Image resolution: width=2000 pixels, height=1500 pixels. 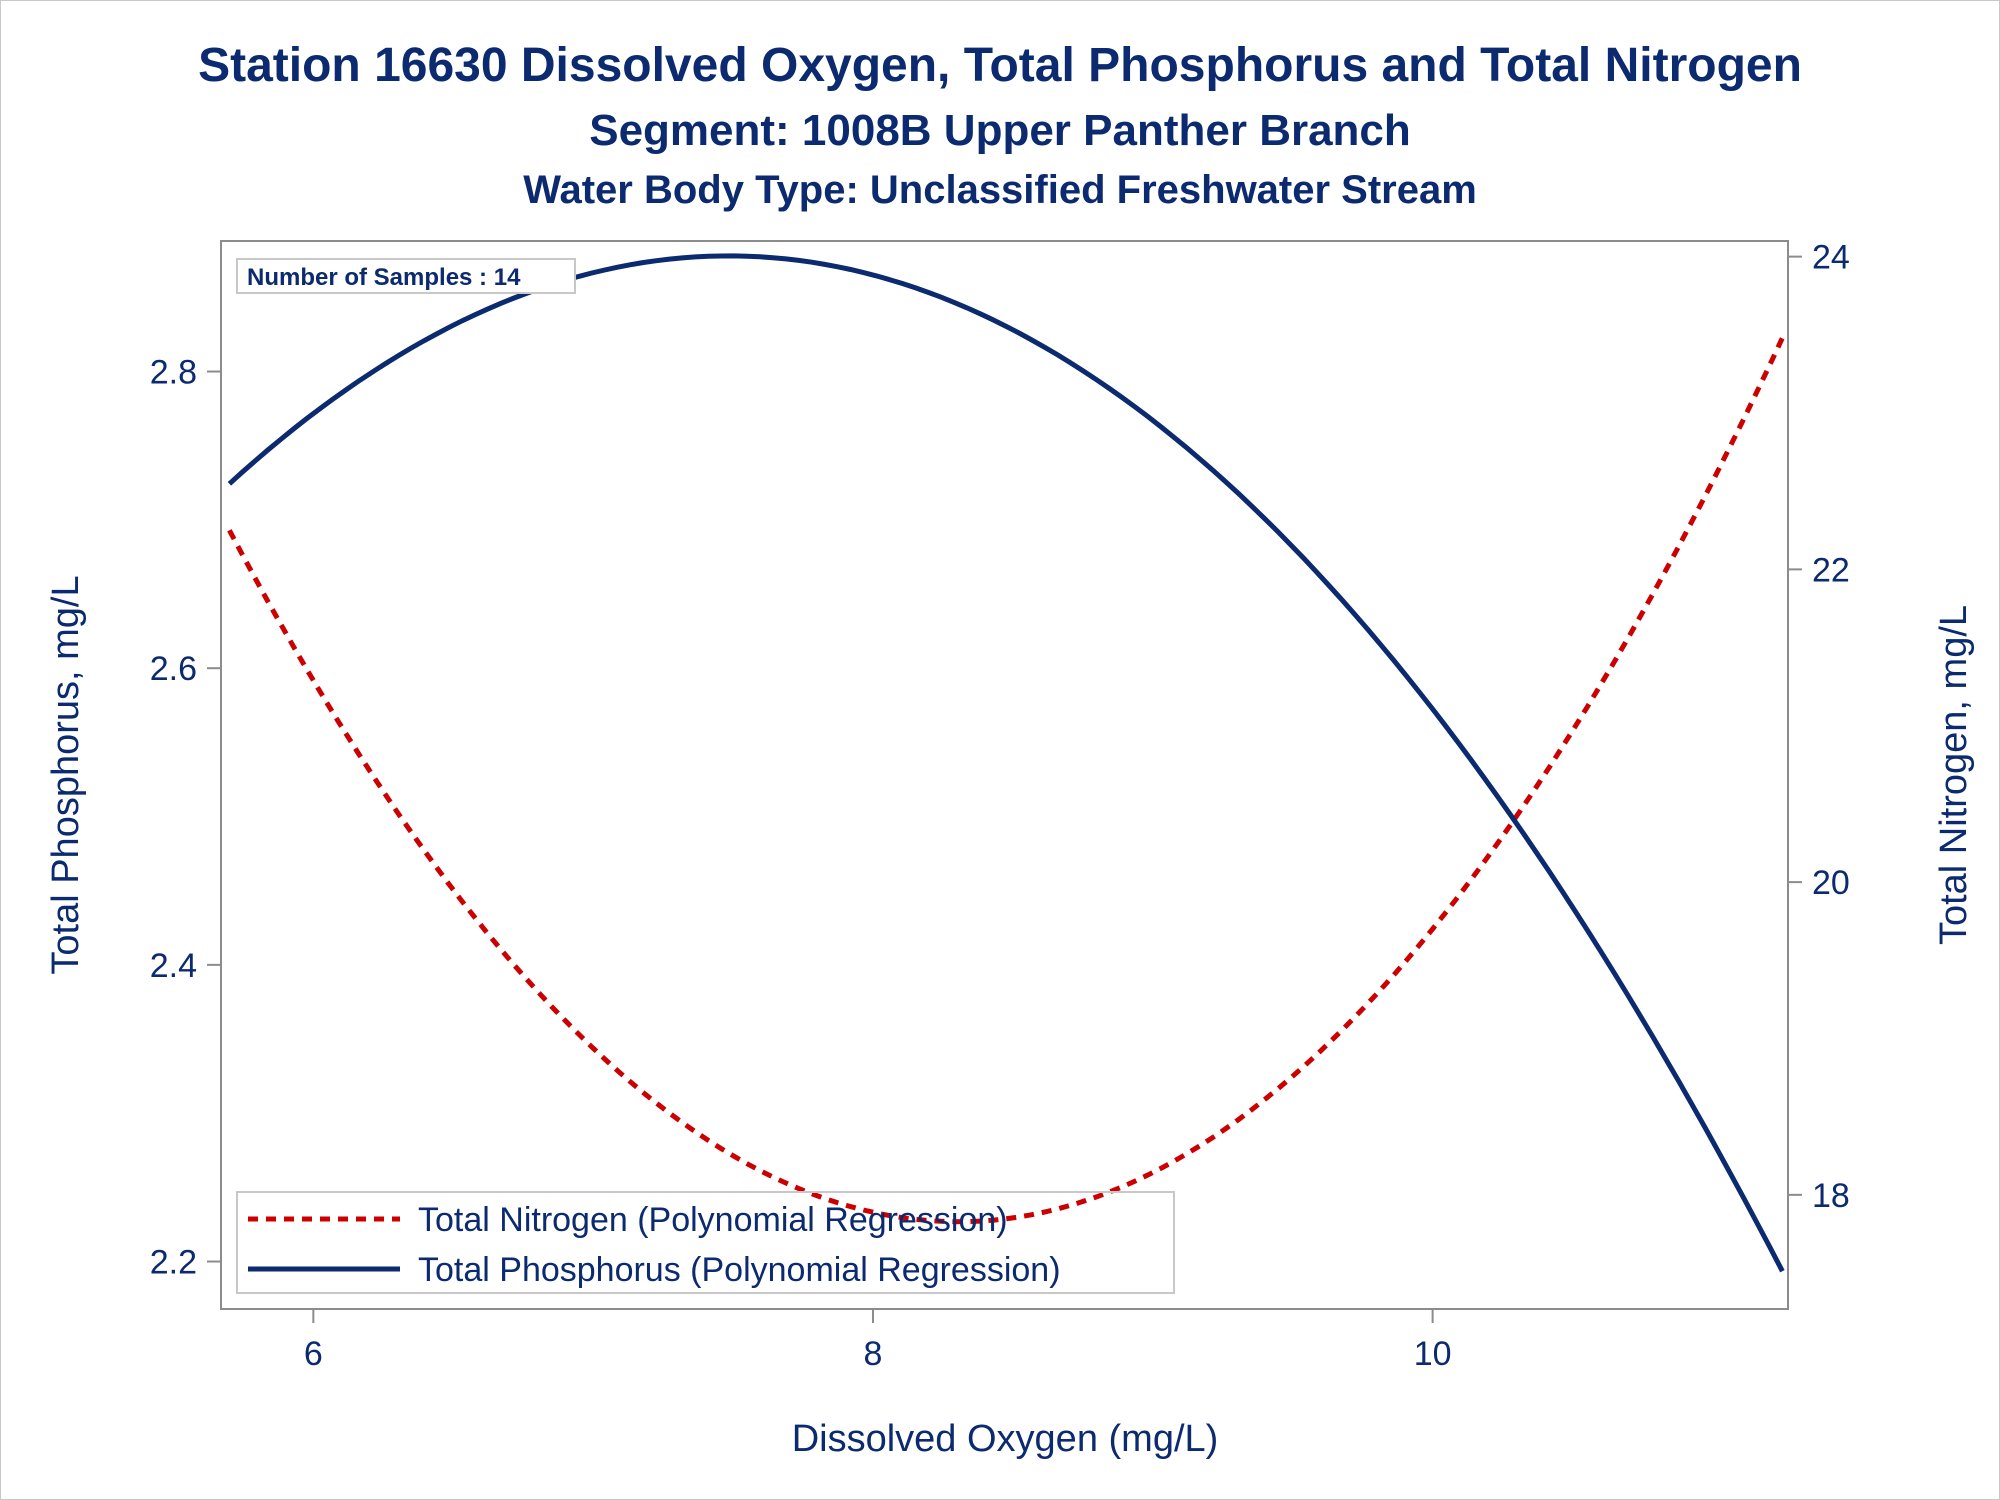 What do you see at coordinates (384, 277) in the screenshot?
I see `sample-count-text: Number of Samples : 14` at bounding box center [384, 277].